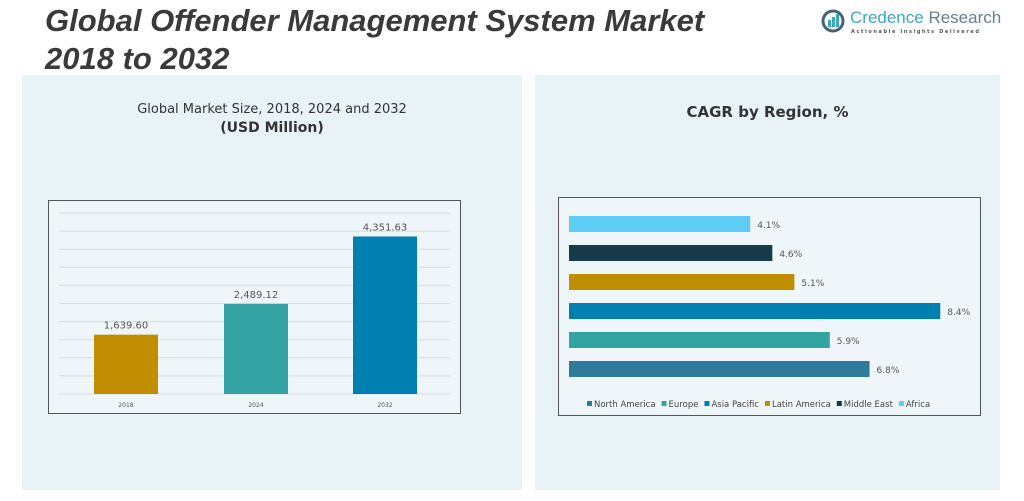  I want to click on logo-icon, so click(833, 21).